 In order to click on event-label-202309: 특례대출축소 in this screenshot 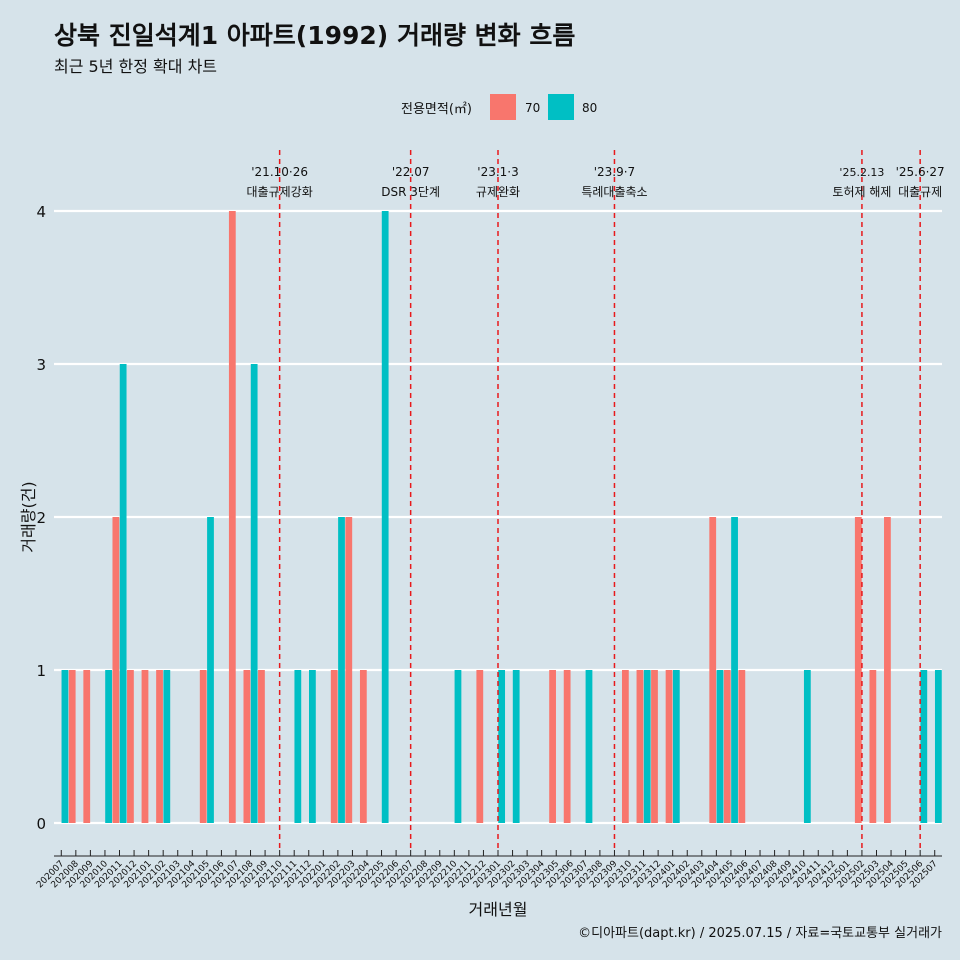, I will do `click(614, 192)`.